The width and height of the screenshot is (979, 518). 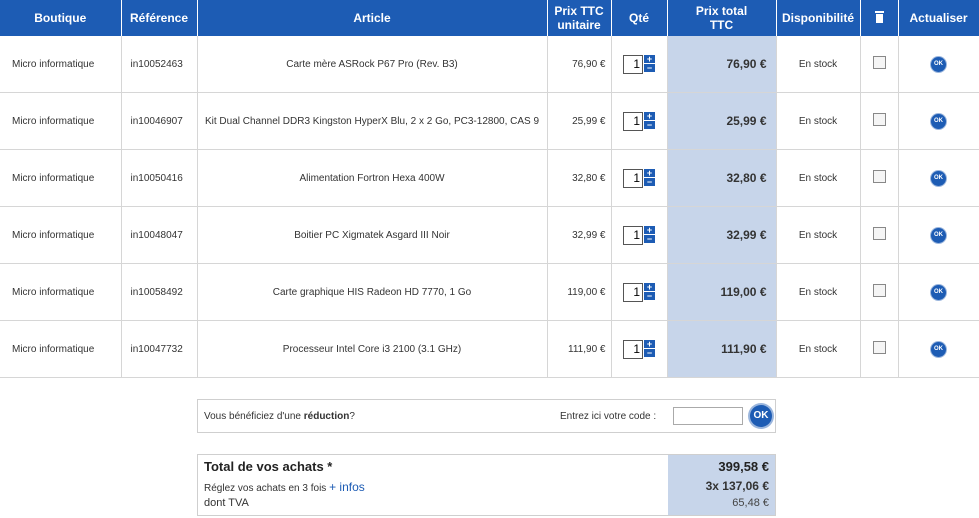 What do you see at coordinates (579, 64) in the screenshot?
I see `cell-prix-unitaire: 76,90 €` at bounding box center [579, 64].